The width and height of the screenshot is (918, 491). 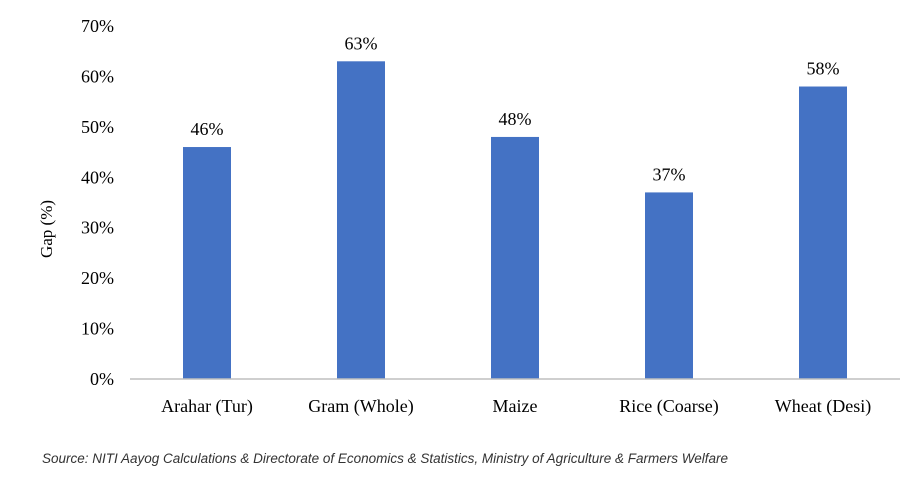 I want to click on category-label: Arahar (Tur), so click(x=207, y=406).